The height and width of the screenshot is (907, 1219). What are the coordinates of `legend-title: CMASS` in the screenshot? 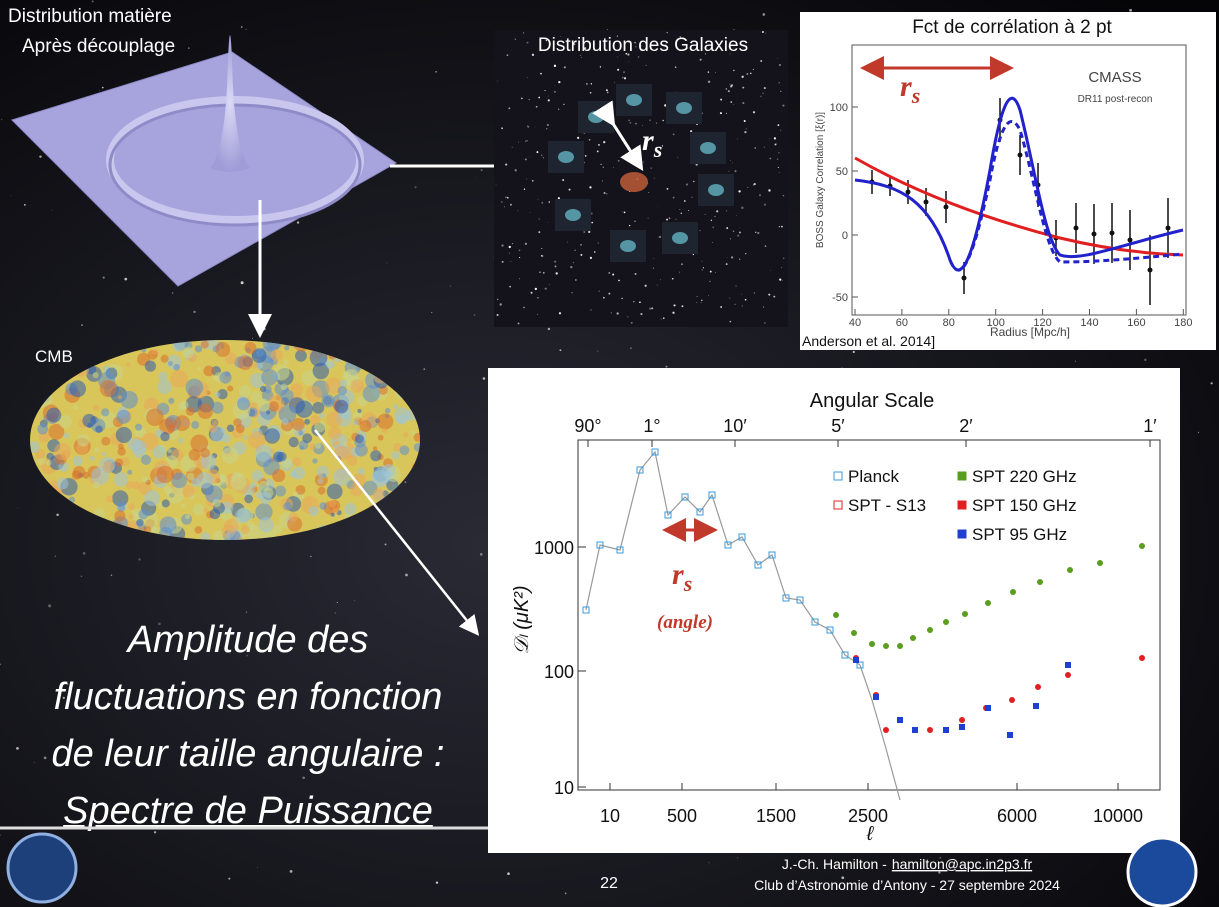 It's located at (1114, 77).